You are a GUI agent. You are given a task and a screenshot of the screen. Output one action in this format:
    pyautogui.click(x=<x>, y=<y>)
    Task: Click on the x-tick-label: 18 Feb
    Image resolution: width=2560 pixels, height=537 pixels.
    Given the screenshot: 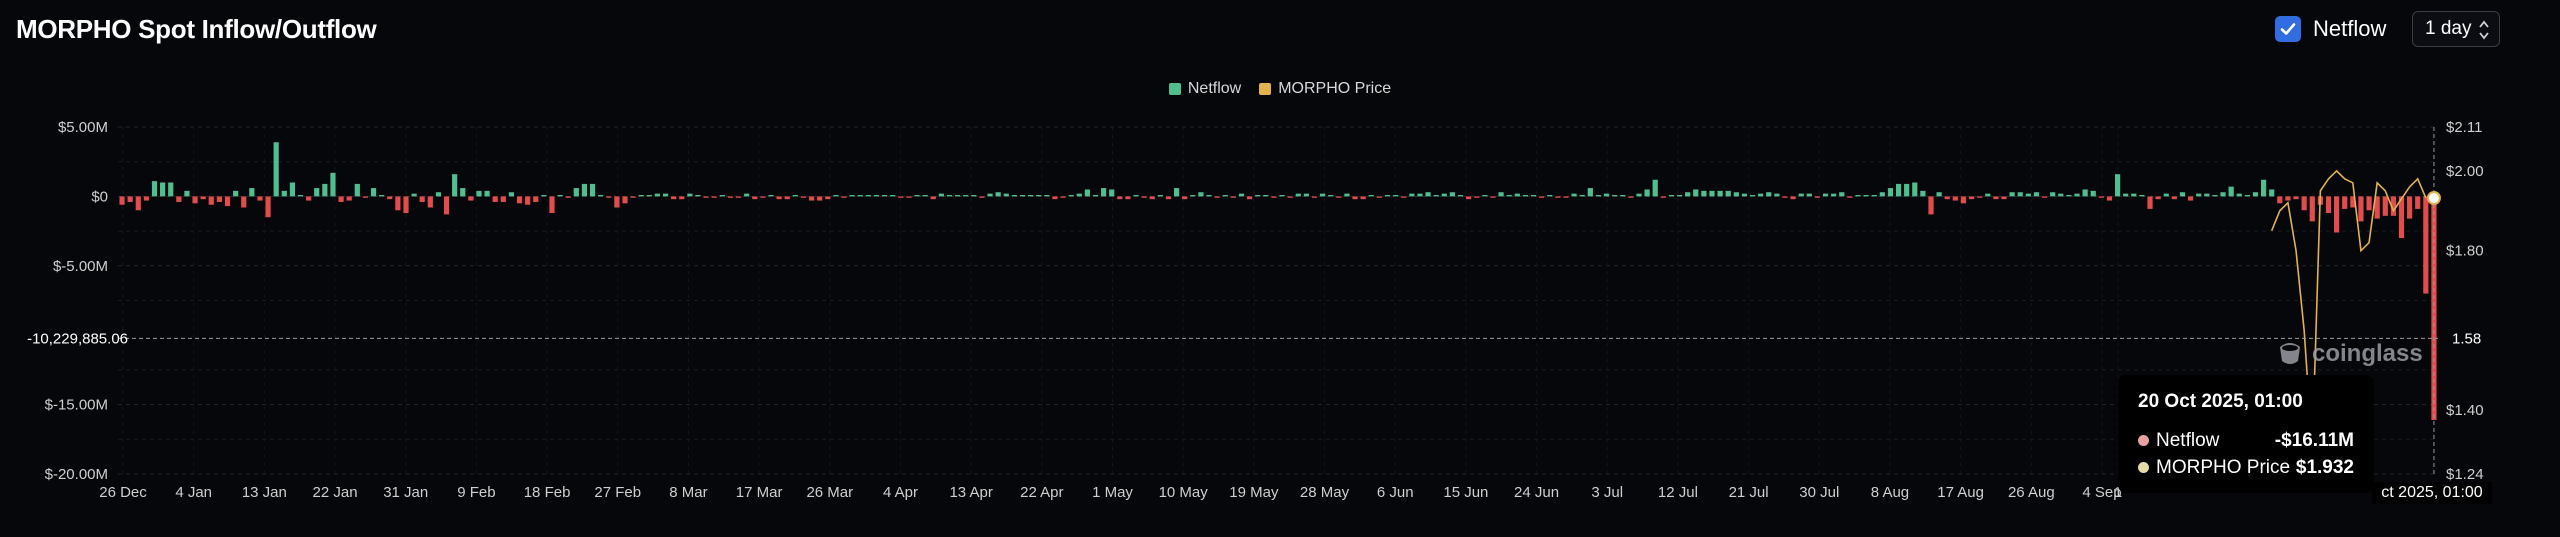 What is the action you would take?
    pyautogui.click(x=547, y=492)
    